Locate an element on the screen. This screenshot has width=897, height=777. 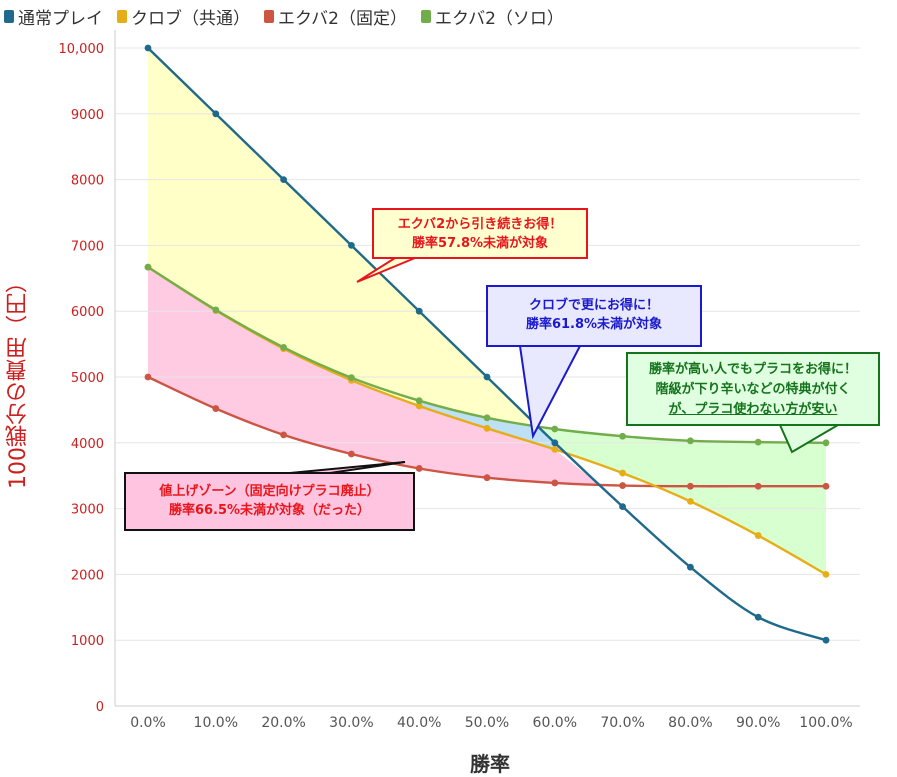
y-tick-label: 7000 is located at coordinates (87, 246).